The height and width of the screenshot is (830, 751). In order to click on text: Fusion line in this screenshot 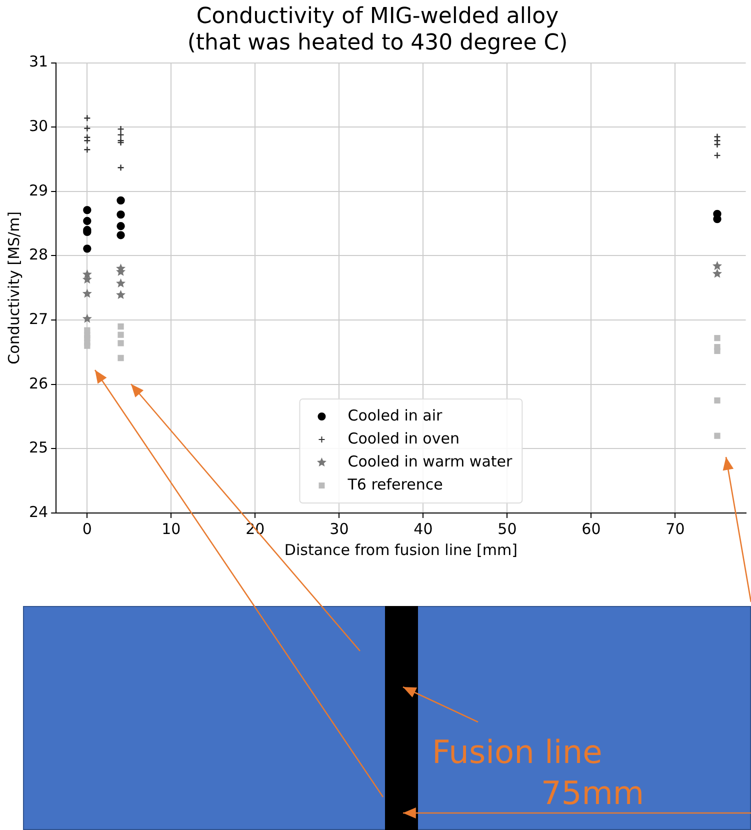, I will do `click(517, 752)`.